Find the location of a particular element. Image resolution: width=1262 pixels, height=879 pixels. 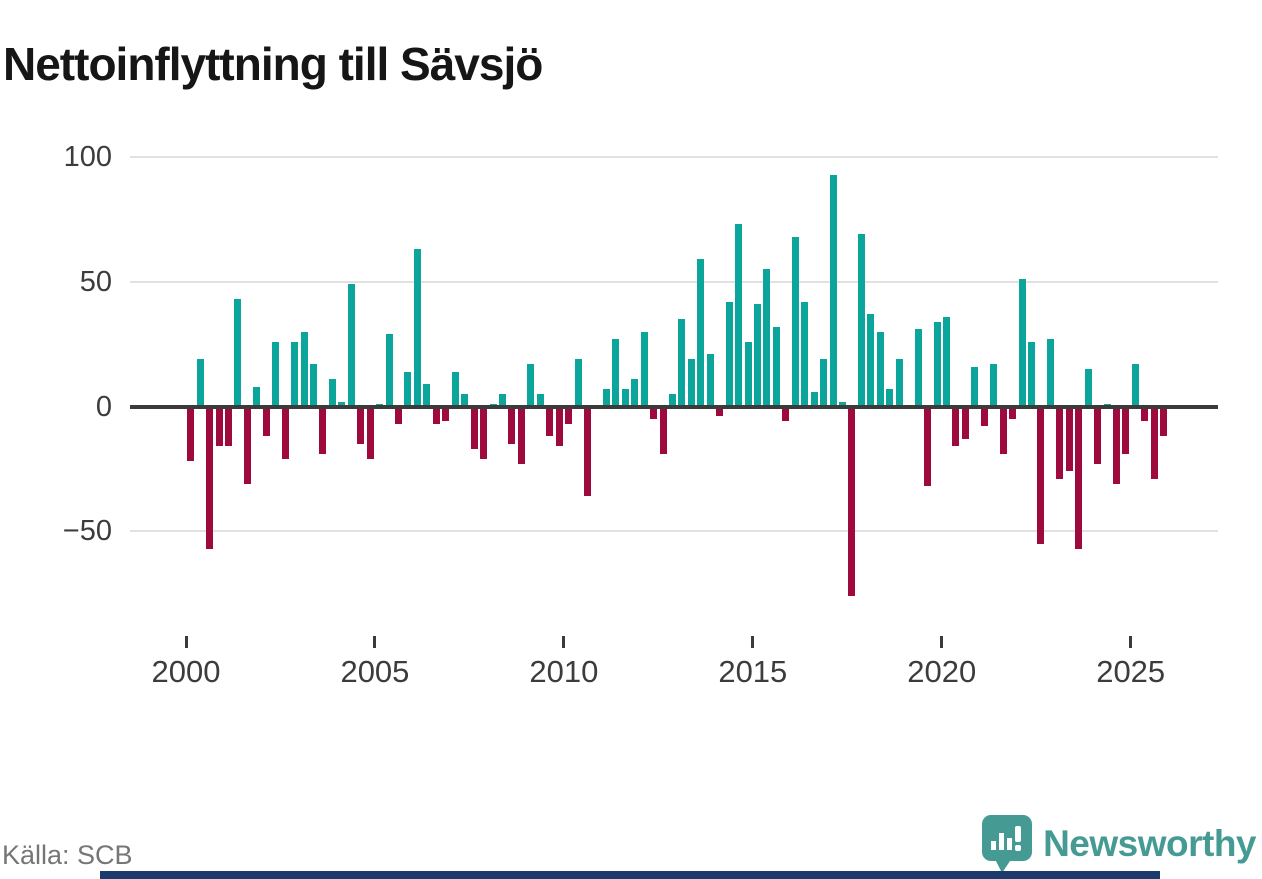

newsworthy-logo: Newsworthy is located at coordinates (1118, 844).